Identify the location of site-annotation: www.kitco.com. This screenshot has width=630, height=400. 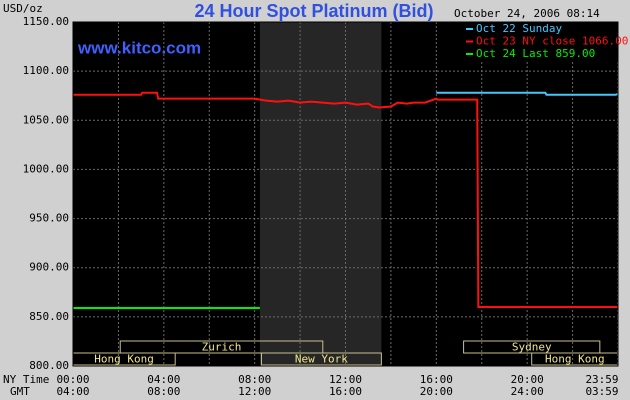
(139, 47).